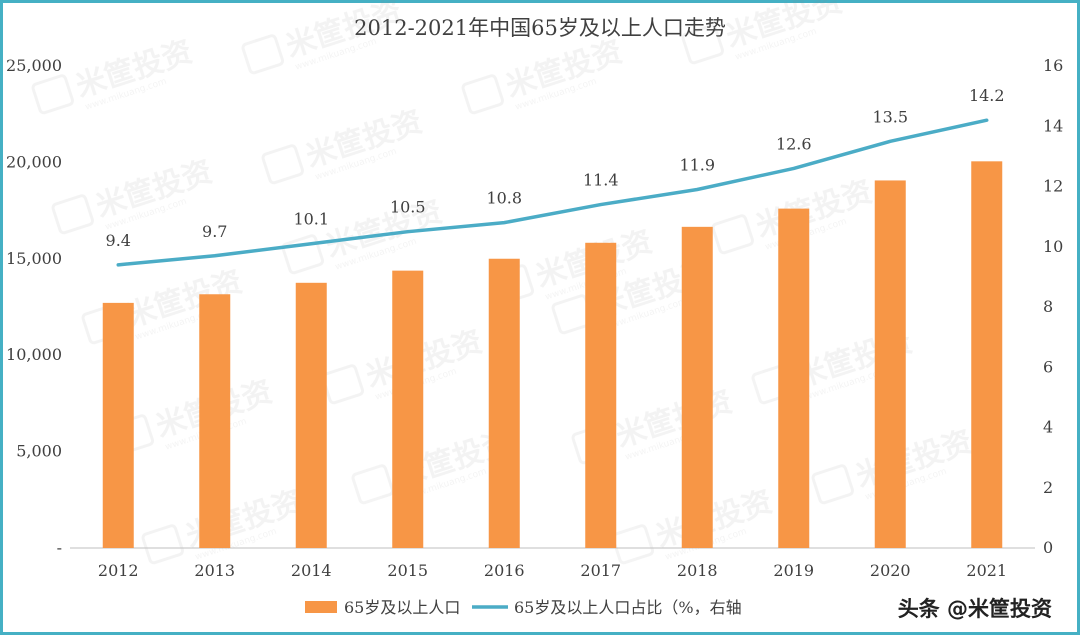 This screenshot has height=635, width=1080. Describe the element at coordinates (1053, 65) in the screenshot. I see `y-right-tick-label: 16` at that location.